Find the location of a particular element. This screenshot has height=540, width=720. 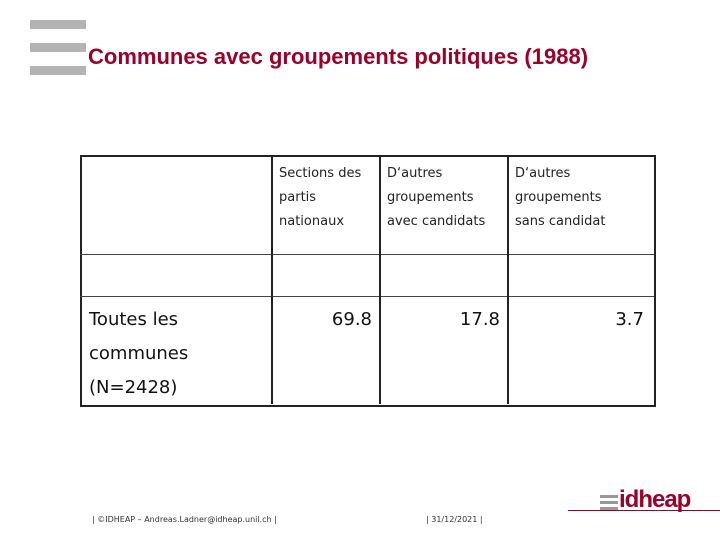

row-label: Toutes les communes (N=2428) is located at coordinates (138, 354).